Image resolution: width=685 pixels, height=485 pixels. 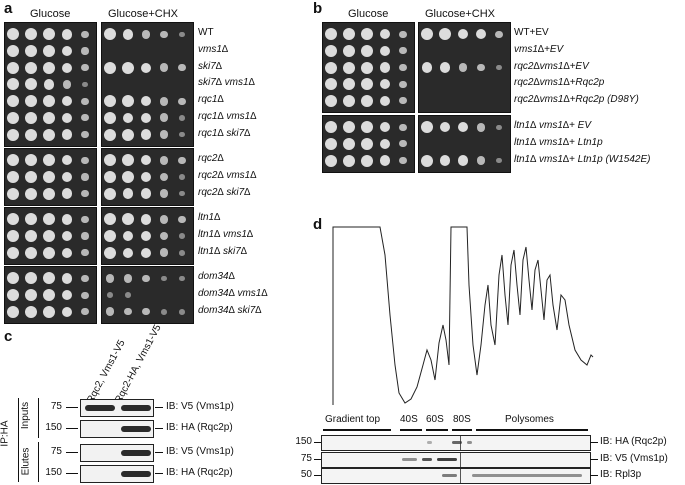 I want to click on strain-label: rqc1∆, so click(x=211, y=100).